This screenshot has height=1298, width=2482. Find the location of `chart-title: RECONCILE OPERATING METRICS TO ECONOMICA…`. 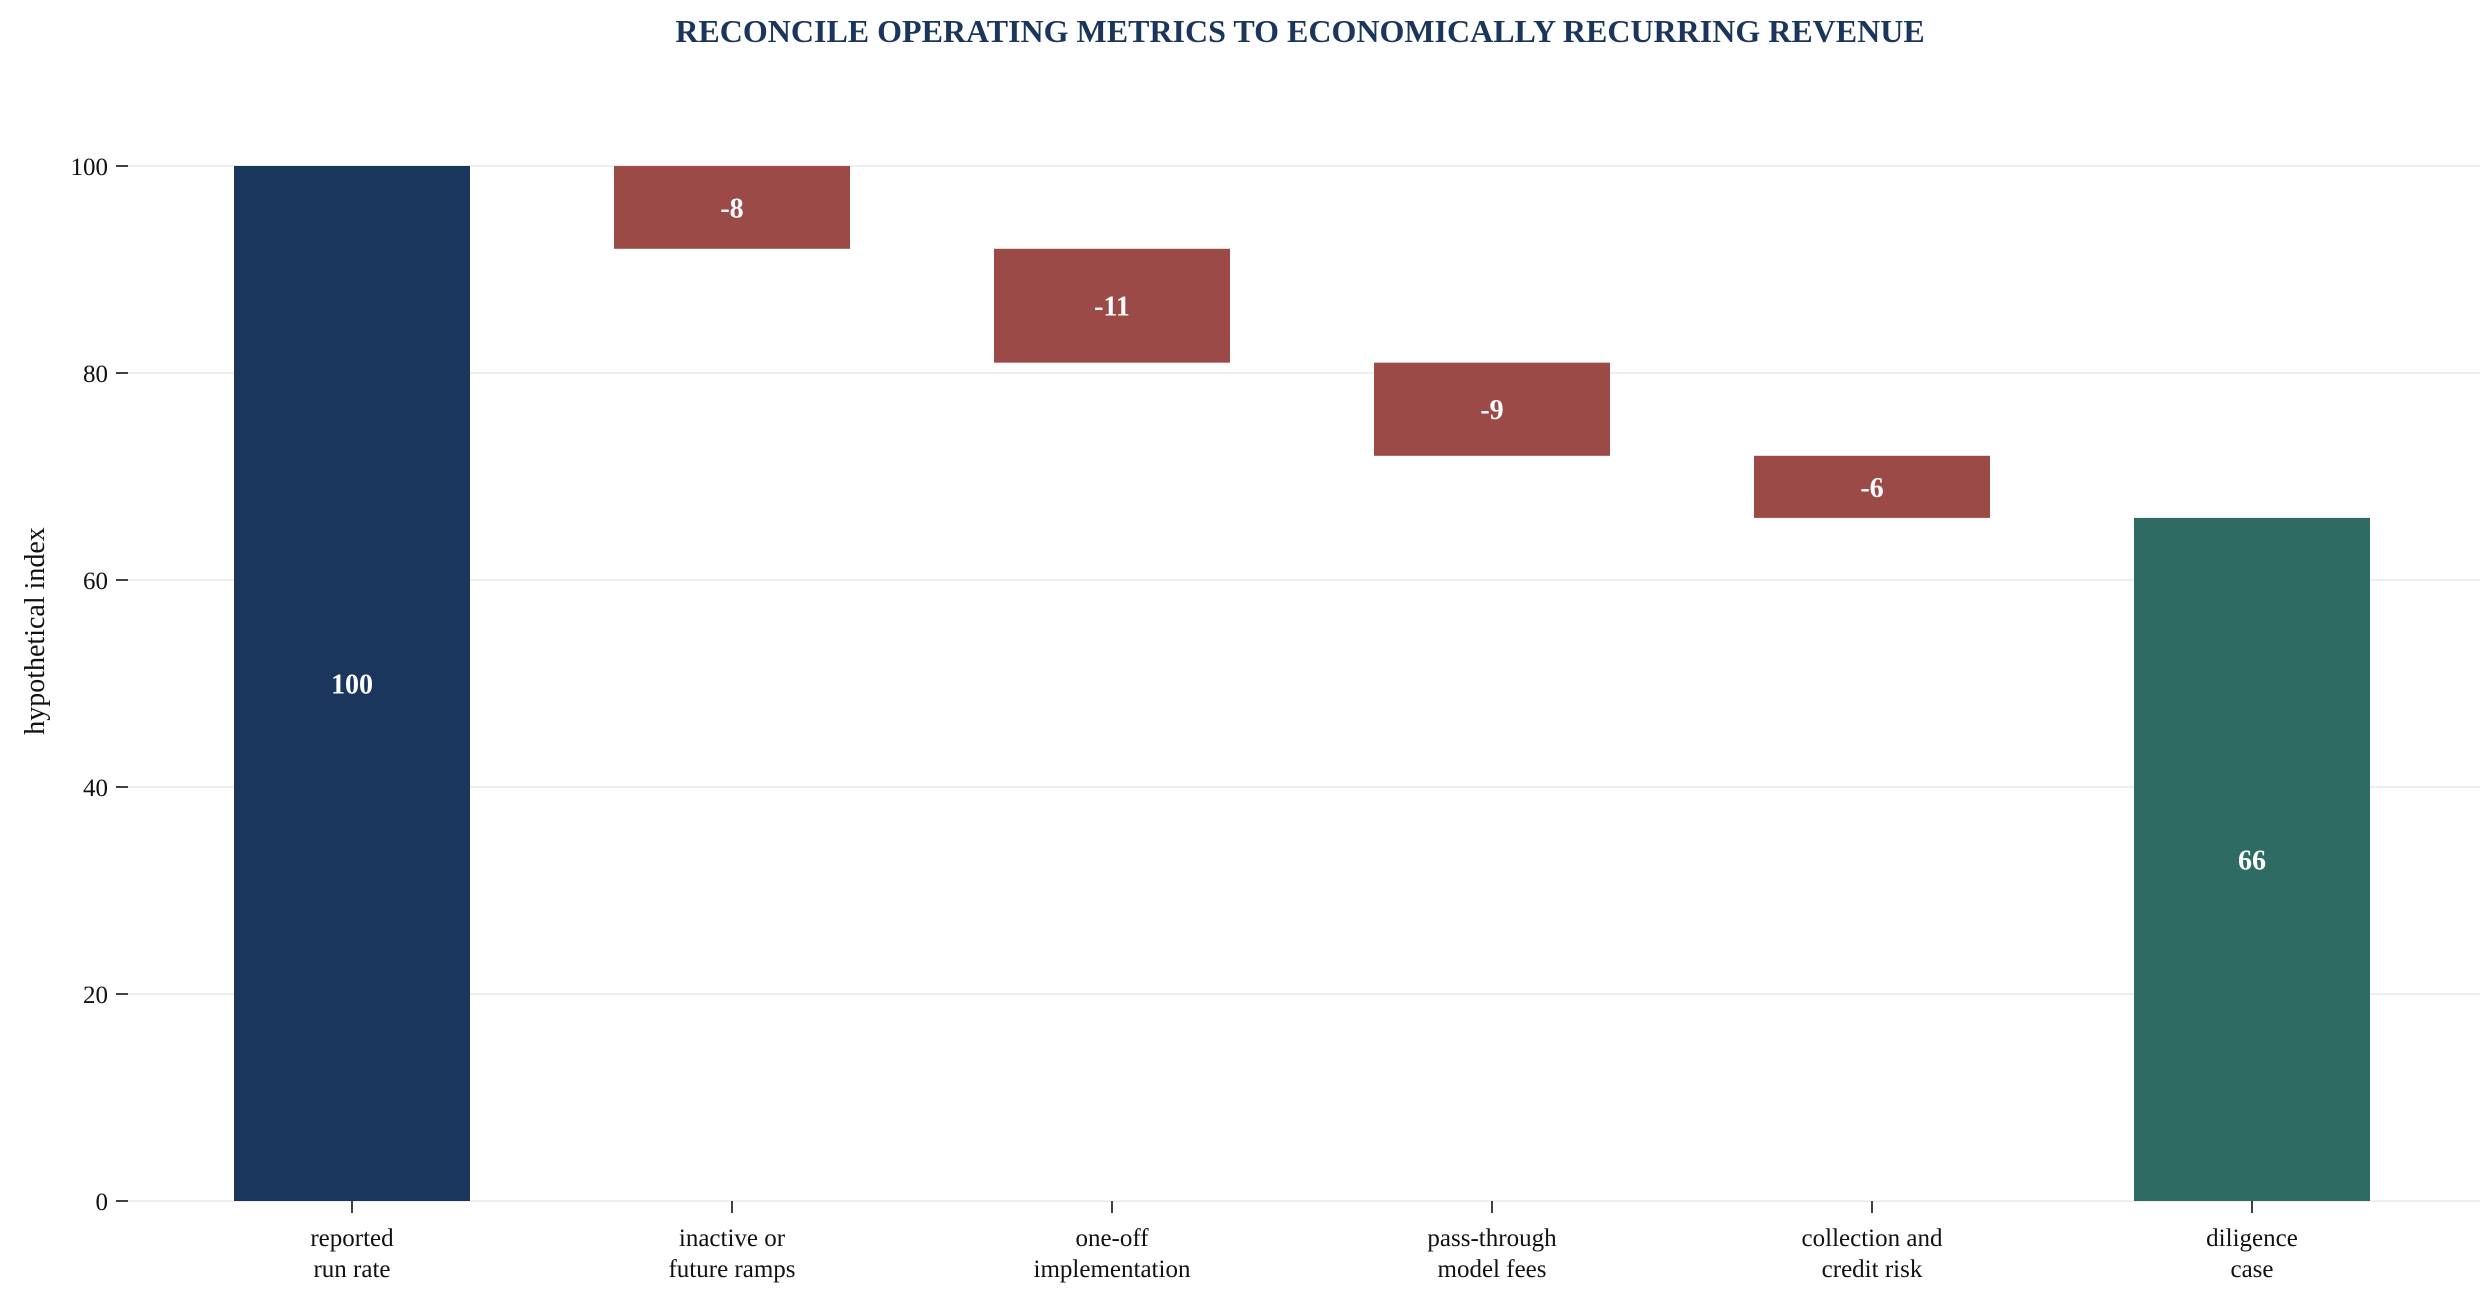

chart-title: RECONCILE OPERATING METRICS TO ECONOMICA… is located at coordinates (1299, 31).